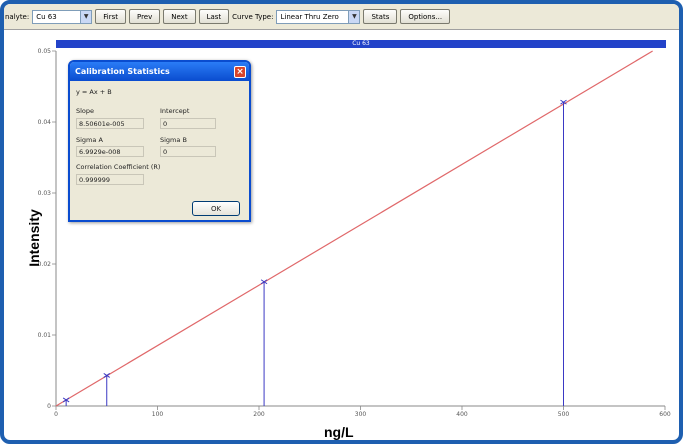 The width and height of the screenshot is (683, 444). I want to click on slope-label: Slope, so click(85, 111).